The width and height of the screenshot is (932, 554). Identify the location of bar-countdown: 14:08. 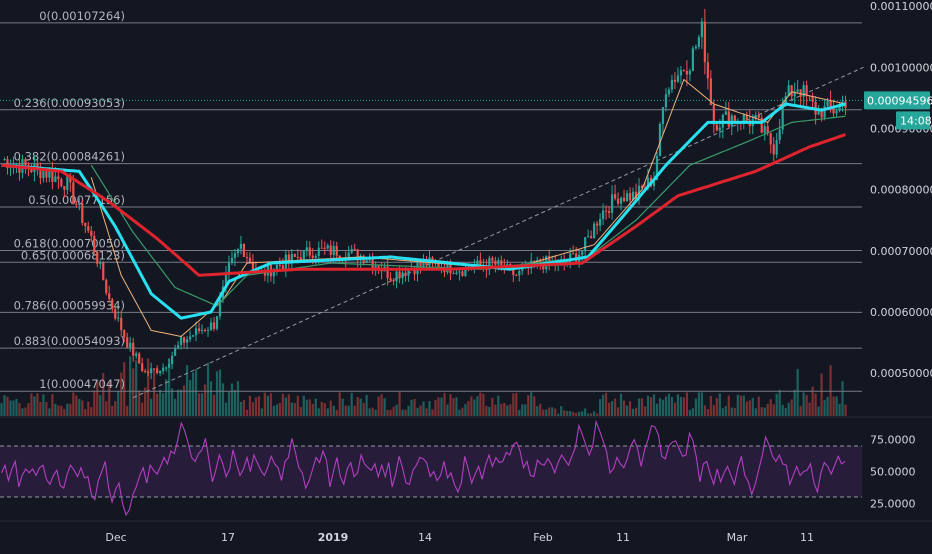
(916, 120).